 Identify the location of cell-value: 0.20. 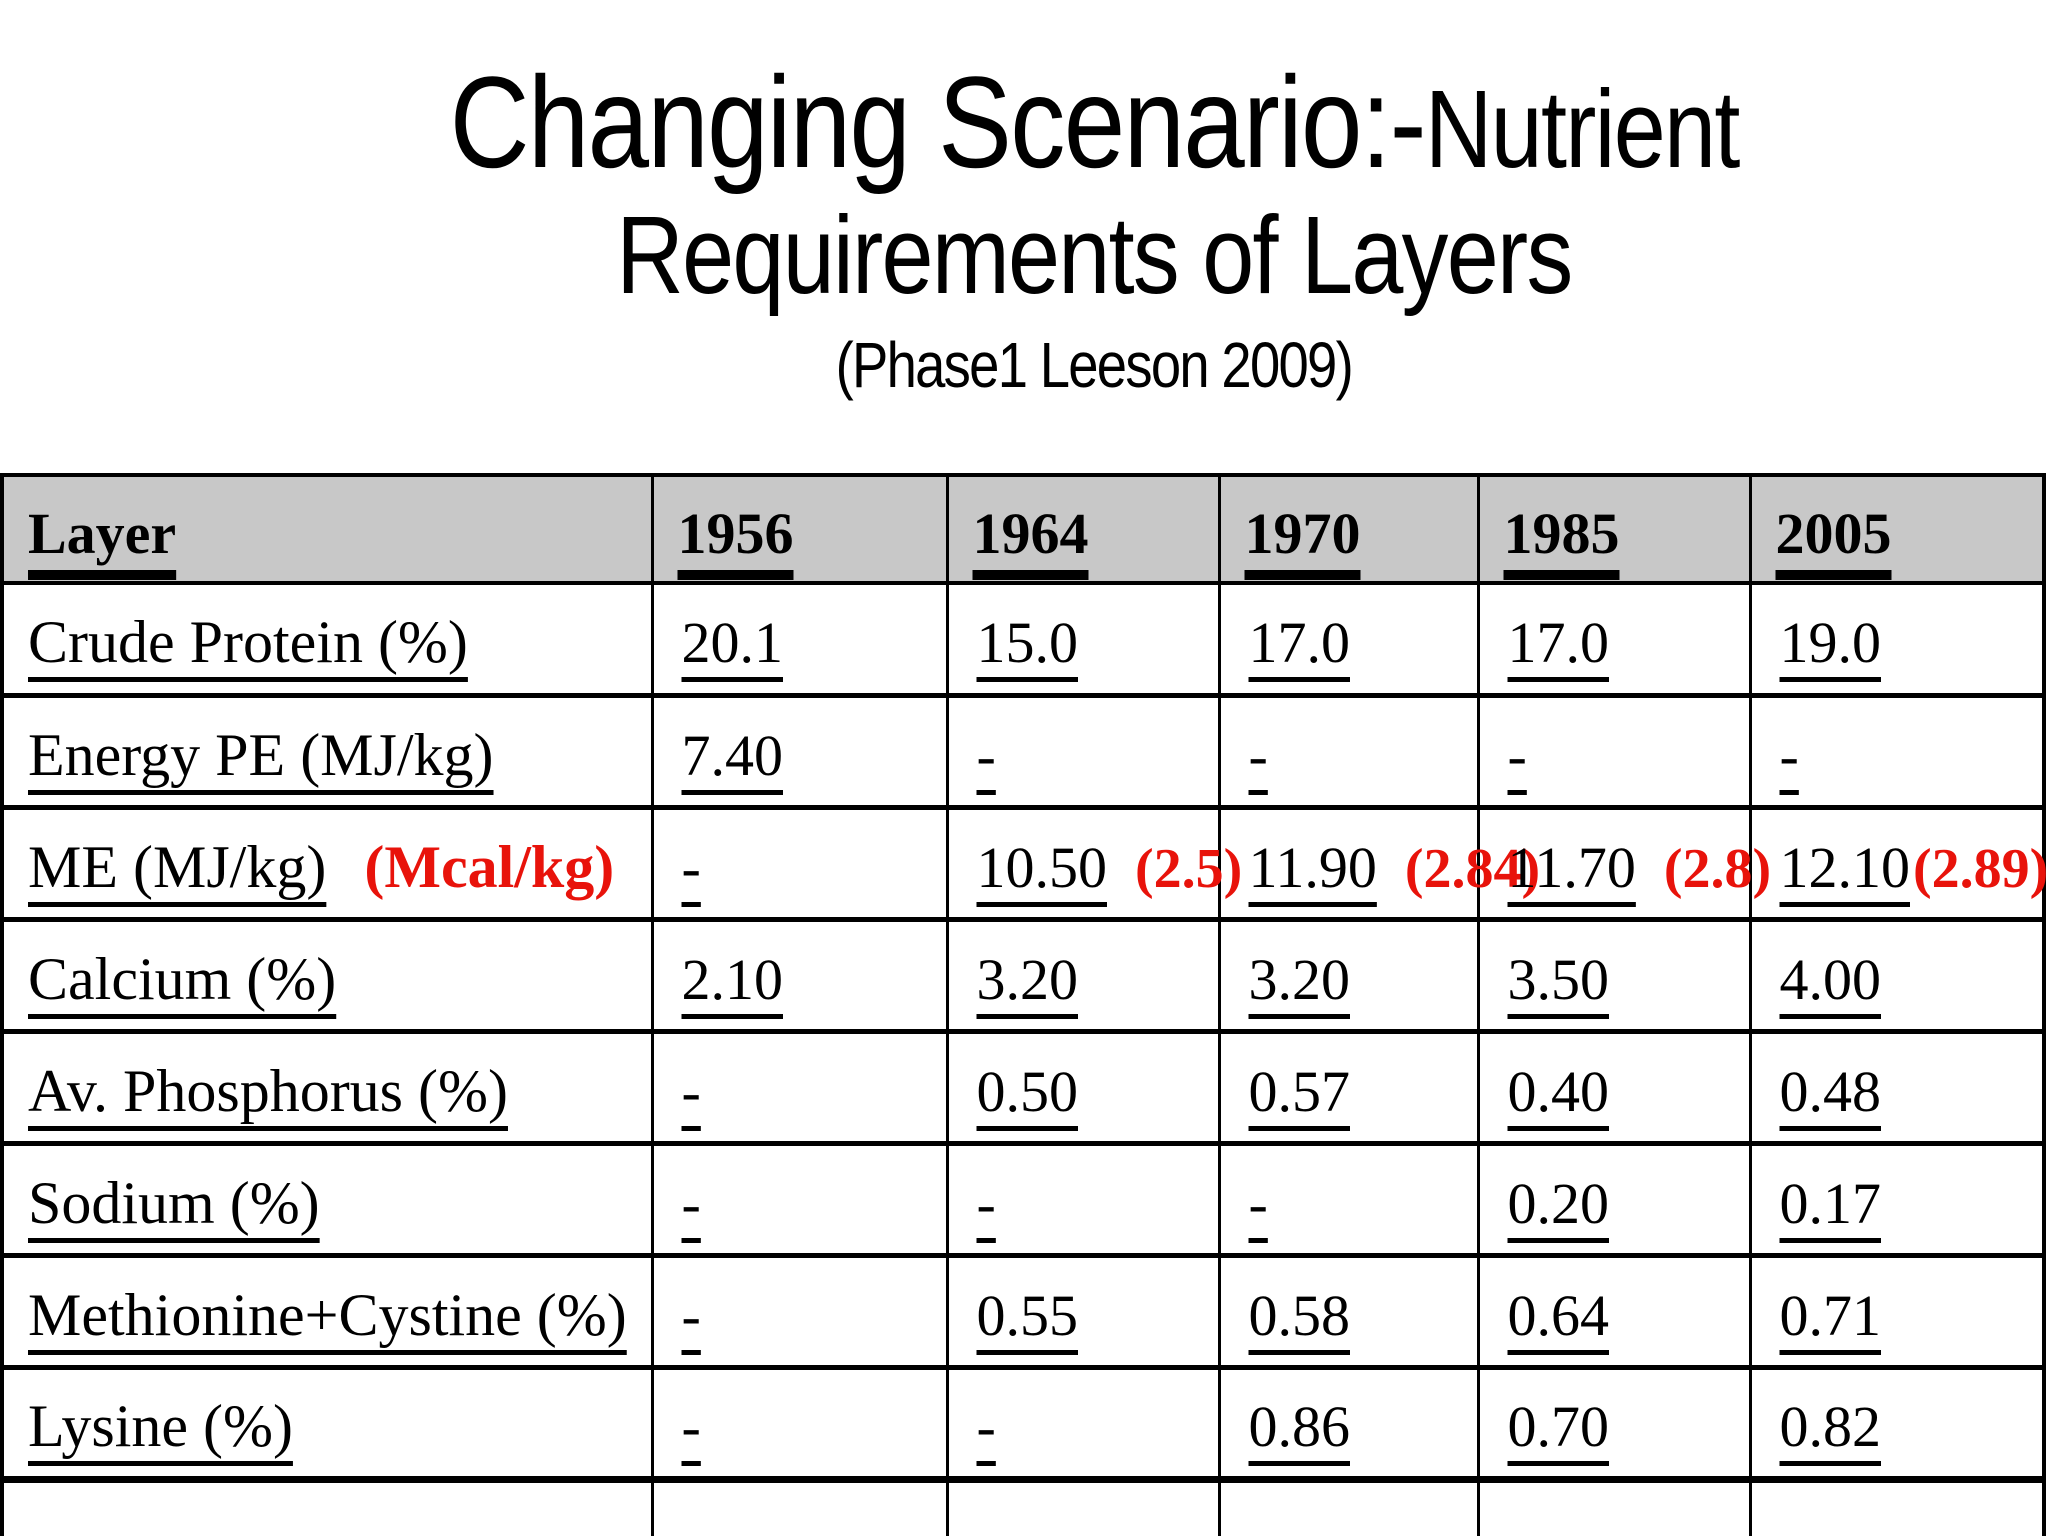
(1558, 1203).